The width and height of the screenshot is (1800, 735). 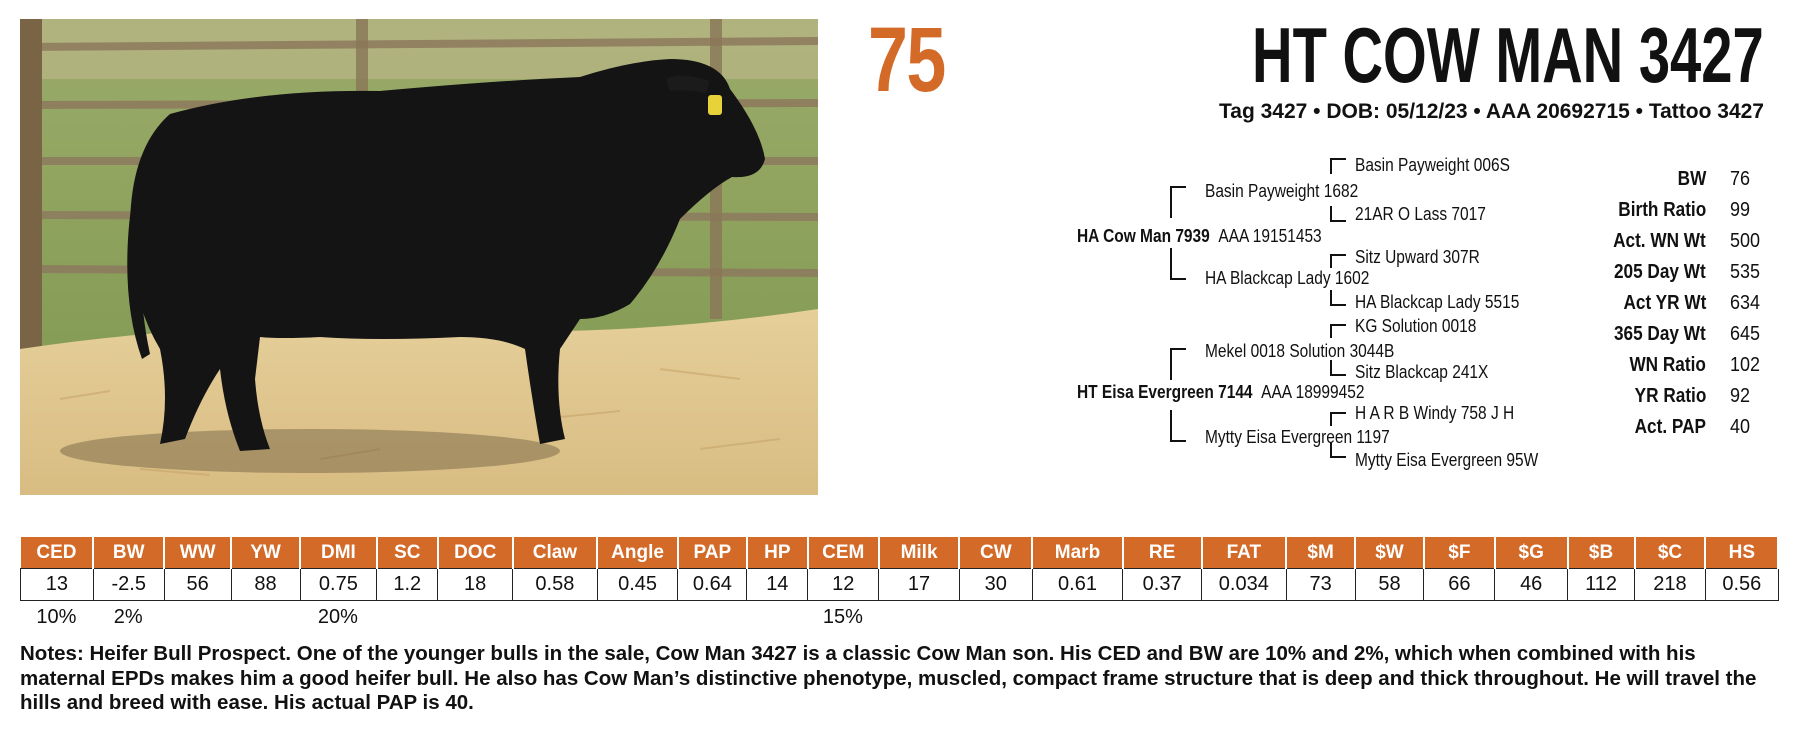 What do you see at coordinates (128, 617) in the screenshot?
I see `epd-percentile: 2%` at bounding box center [128, 617].